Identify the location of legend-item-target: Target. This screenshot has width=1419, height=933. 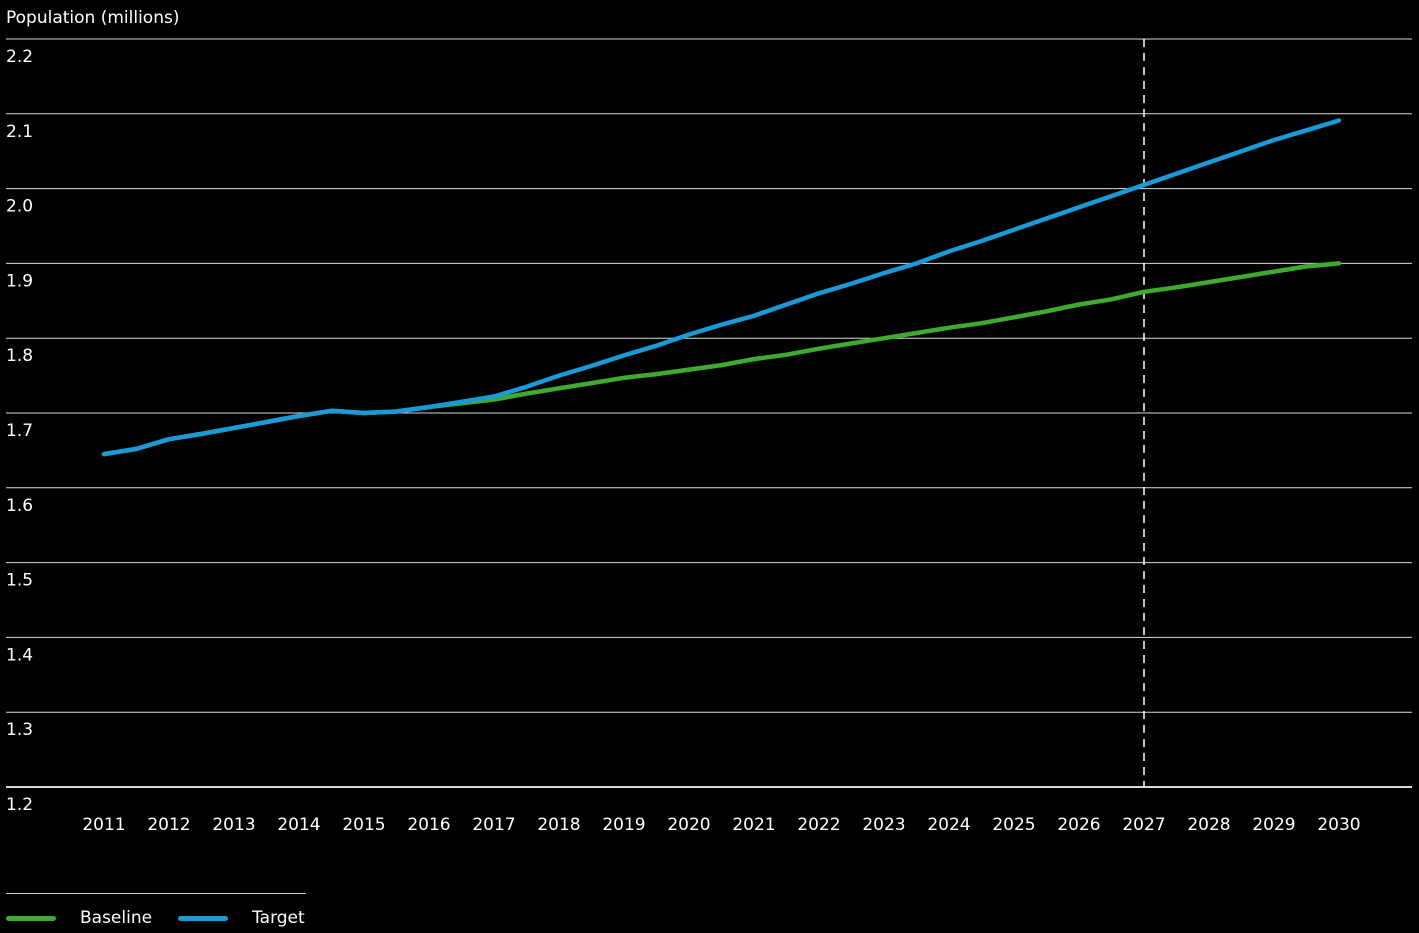
(241, 918).